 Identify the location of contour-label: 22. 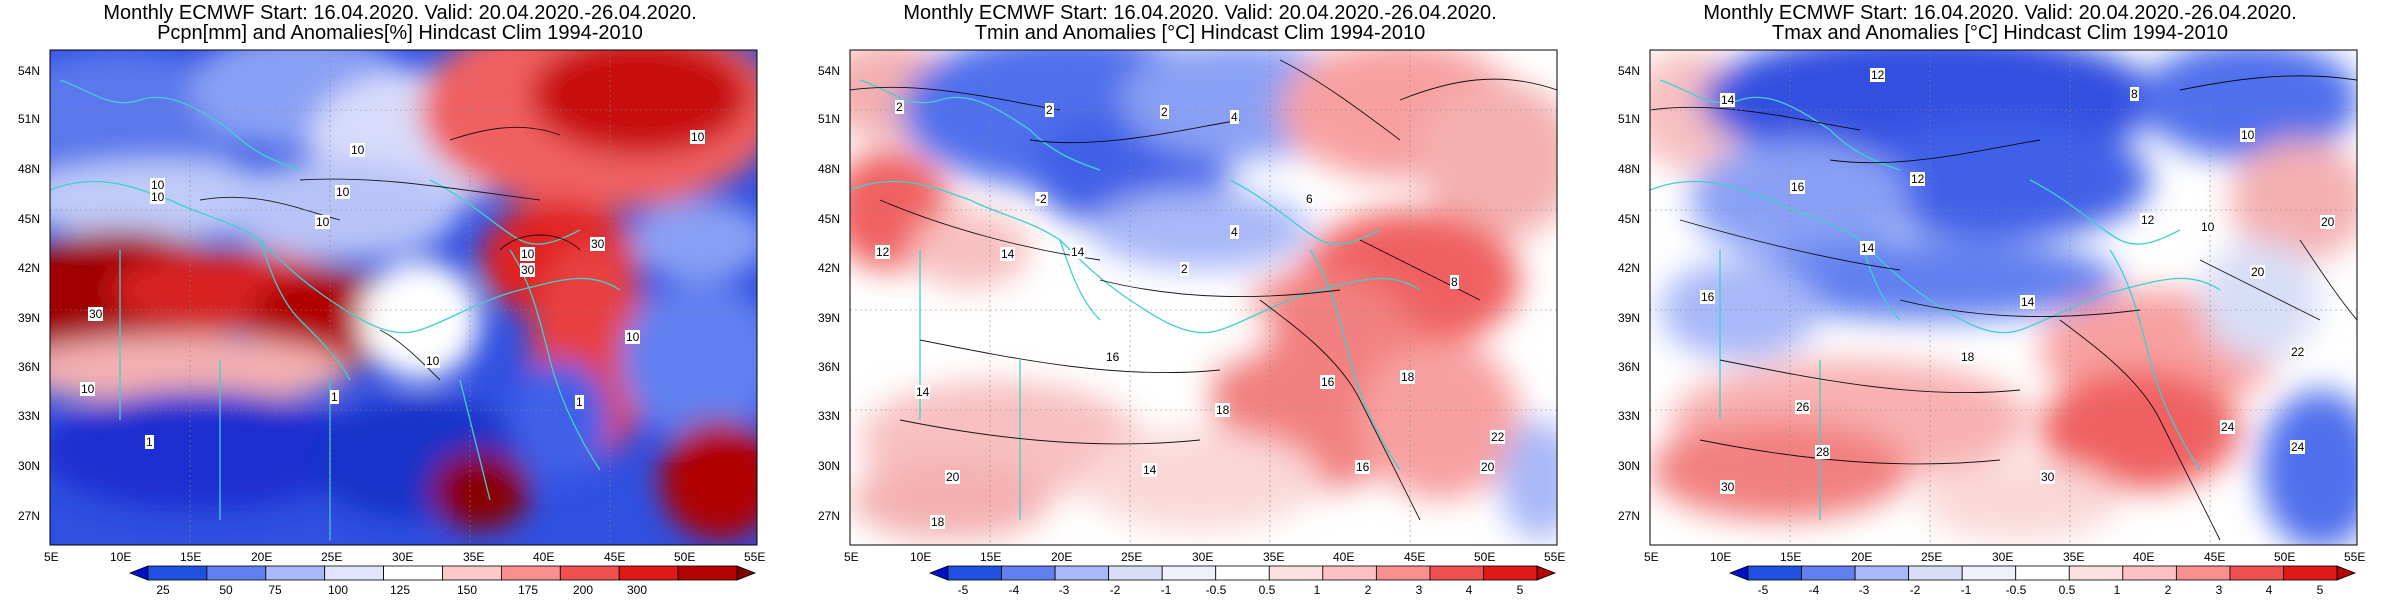
(1498, 437).